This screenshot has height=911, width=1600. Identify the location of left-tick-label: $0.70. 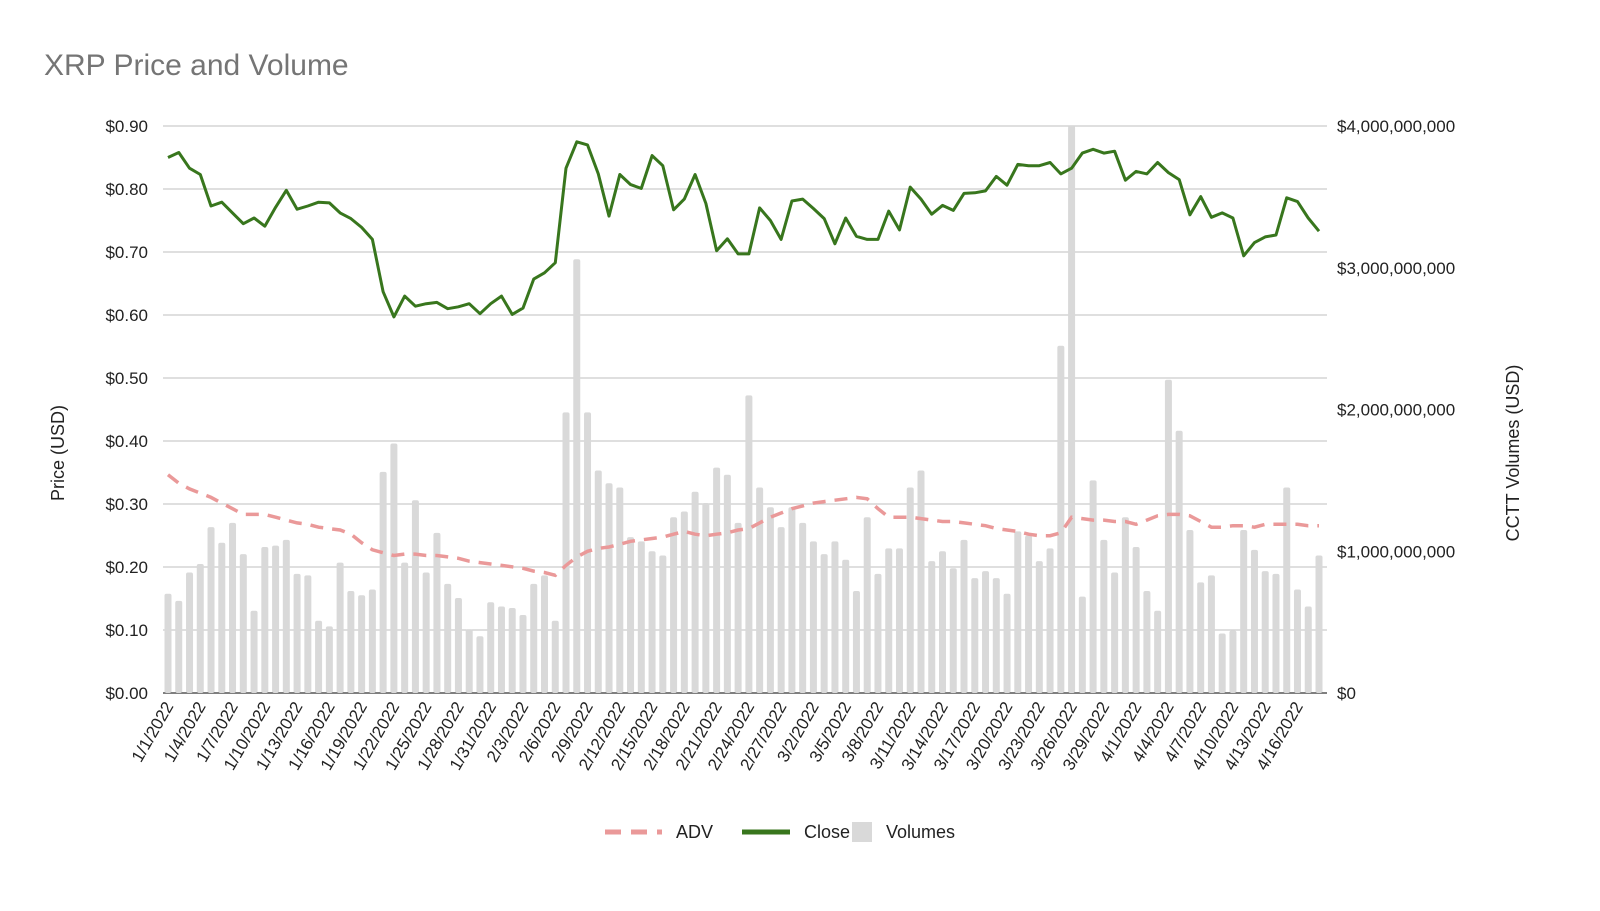
(126, 252).